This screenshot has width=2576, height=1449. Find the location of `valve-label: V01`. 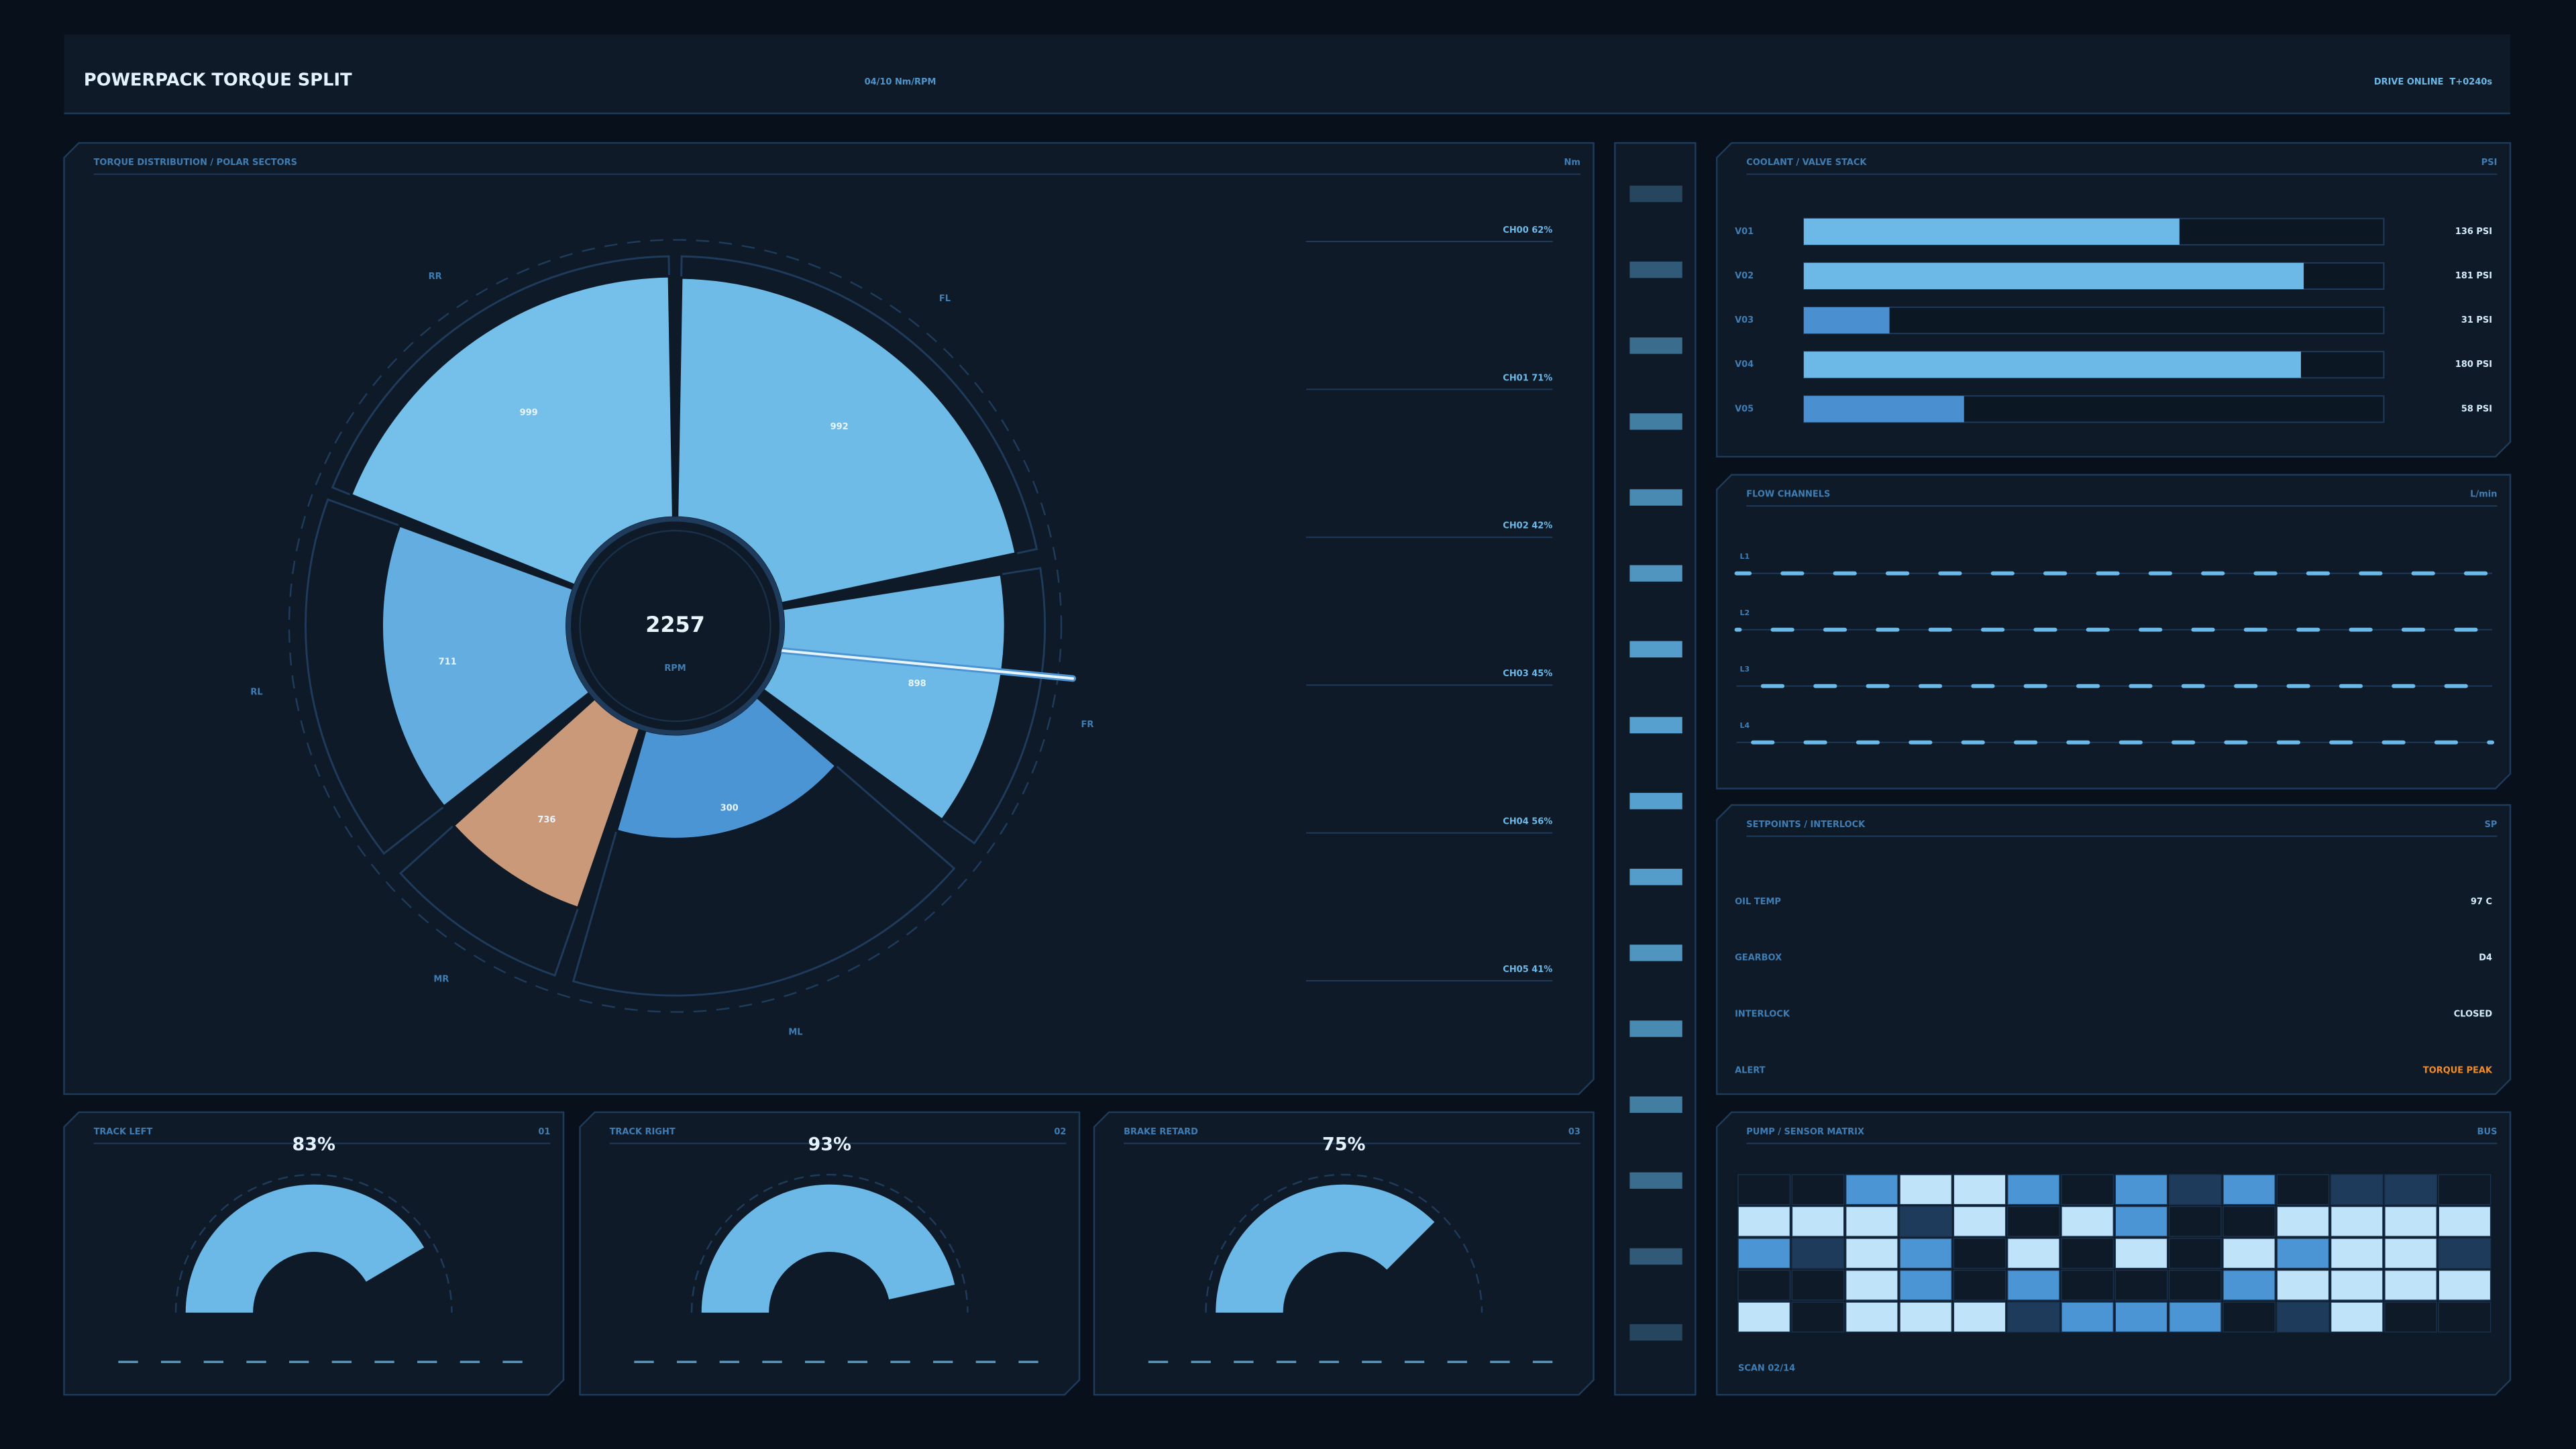

valve-label: V01 is located at coordinates (1744, 232).